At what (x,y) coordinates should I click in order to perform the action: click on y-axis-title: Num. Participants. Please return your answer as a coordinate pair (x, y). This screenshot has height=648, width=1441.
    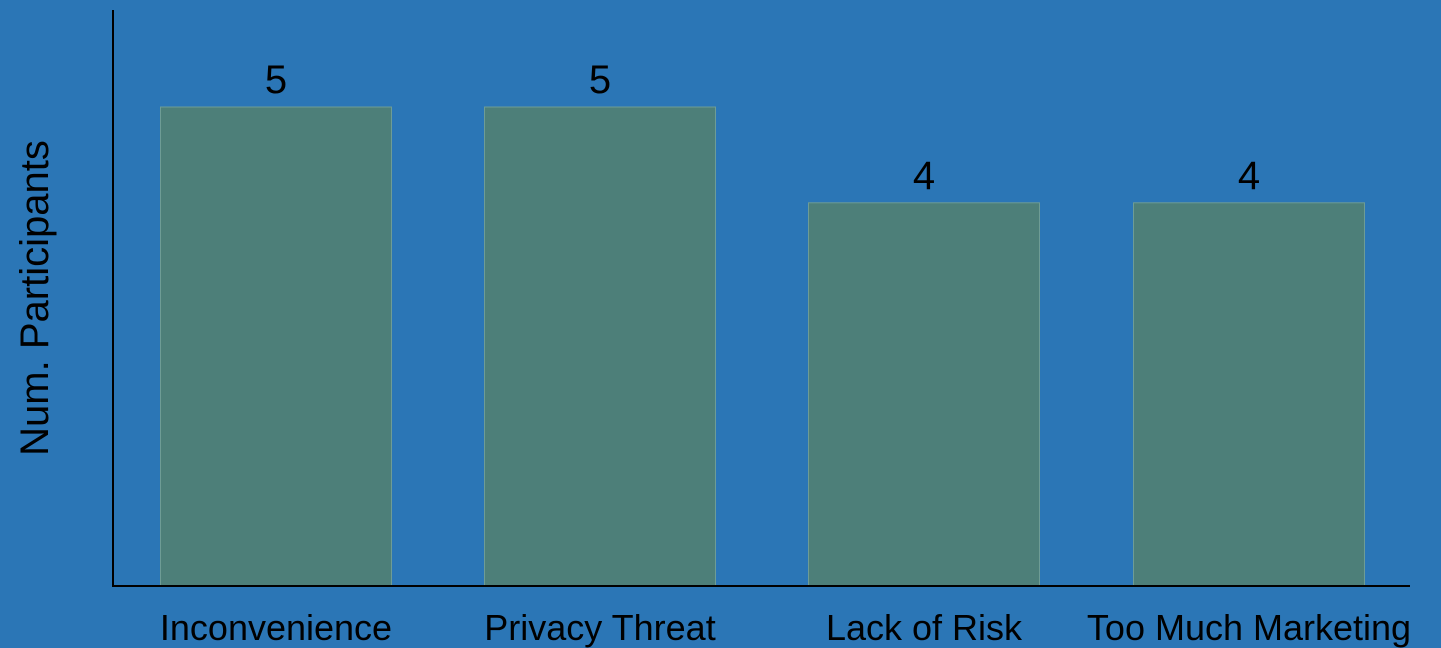
    Looking at the image, I should click on (35, 298).